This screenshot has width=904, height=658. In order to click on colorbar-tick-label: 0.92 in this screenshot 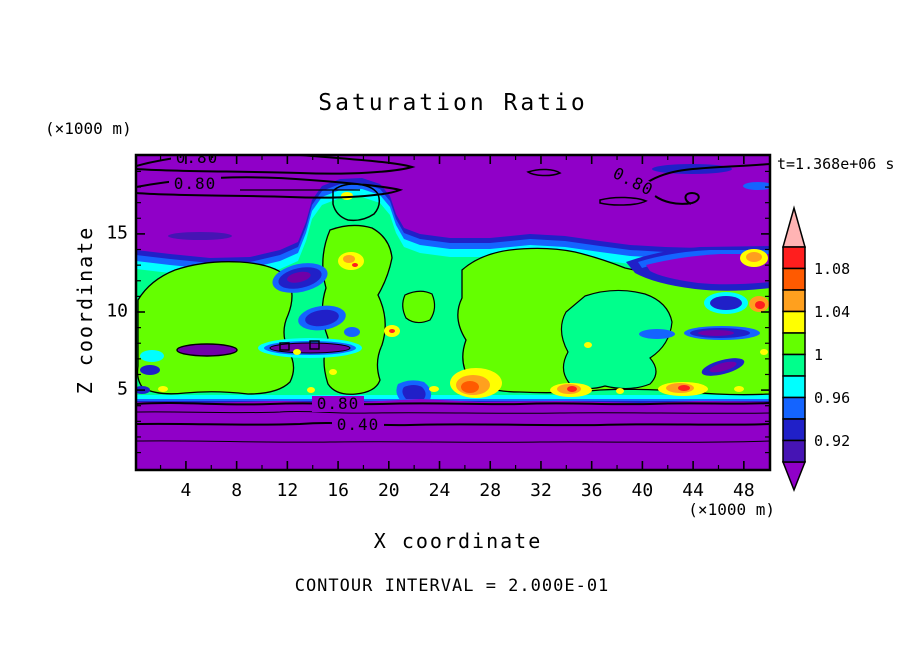, I will do `click(832, 440)`.